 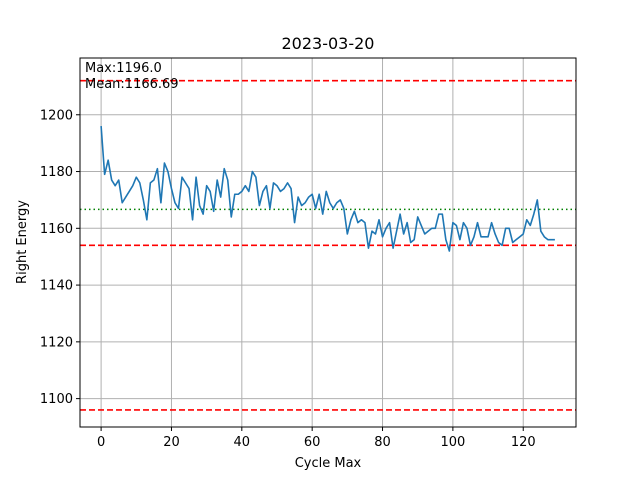 What do you see at coordinates (242, 442) in the screenshot?
I see `x-tick-label: 40` at bounding box center [242, 442].